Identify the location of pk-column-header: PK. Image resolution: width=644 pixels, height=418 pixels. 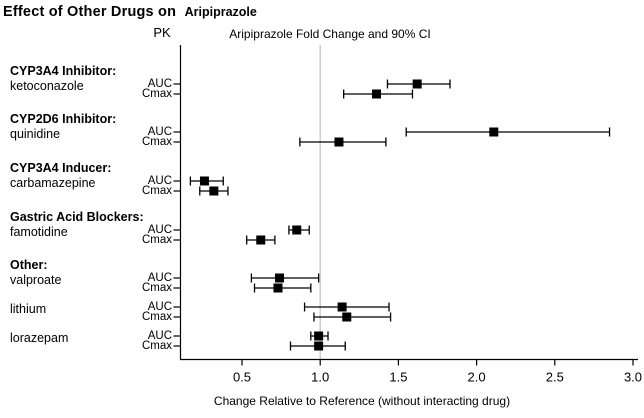
(162, 32).